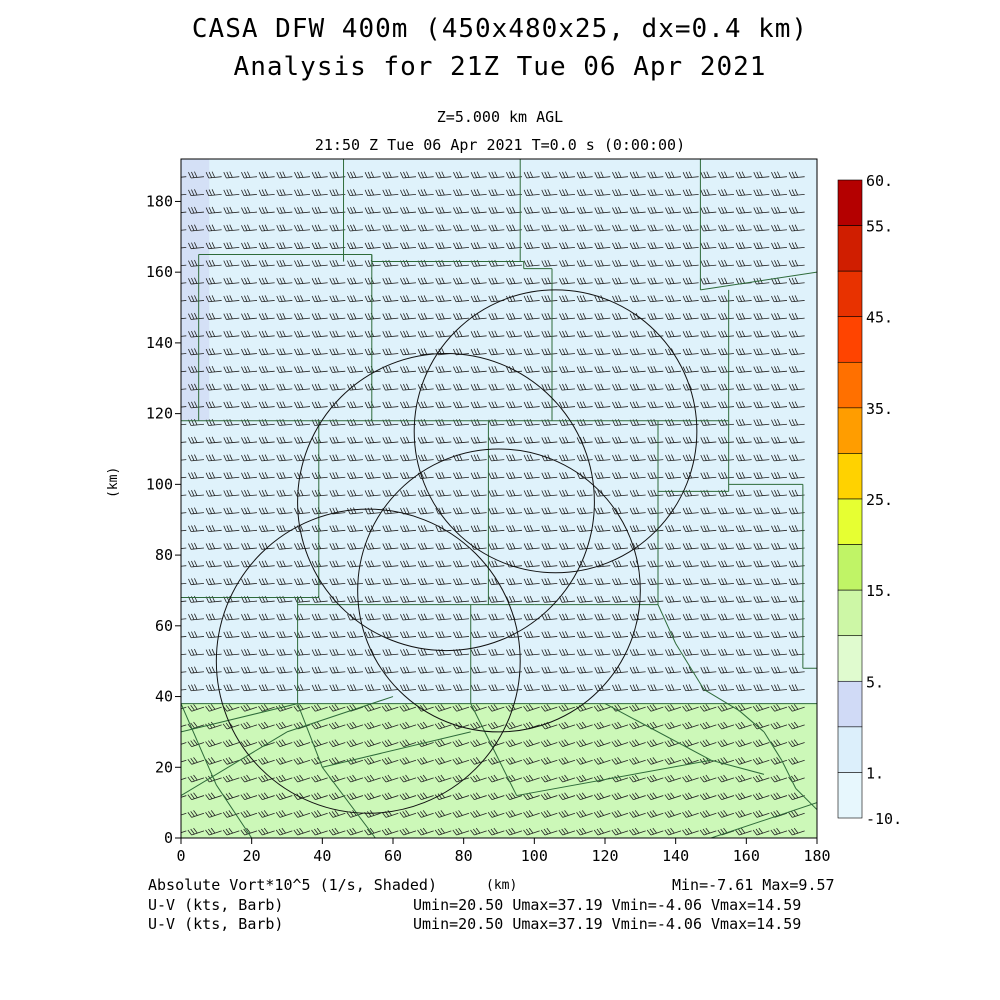  What do you see at coordinates (875, 773) in the screenshot?
I see `colorbar-label: 1.` at bounding box center [875, 773].